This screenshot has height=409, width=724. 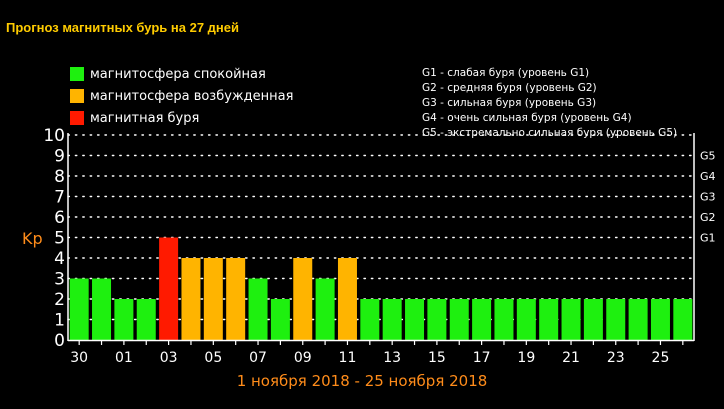 What do you see at coordinates (178, 74) in the screenshot?
I see `legend-label: магнитосфера спокойная` at bounding box center [178, 74].